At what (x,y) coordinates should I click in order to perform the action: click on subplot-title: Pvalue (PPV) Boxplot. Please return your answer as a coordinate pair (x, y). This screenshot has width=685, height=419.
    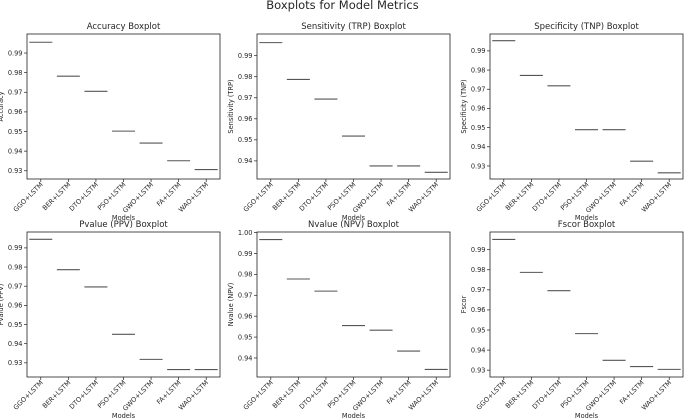
    Looking at the image, I should click on (123, 225).